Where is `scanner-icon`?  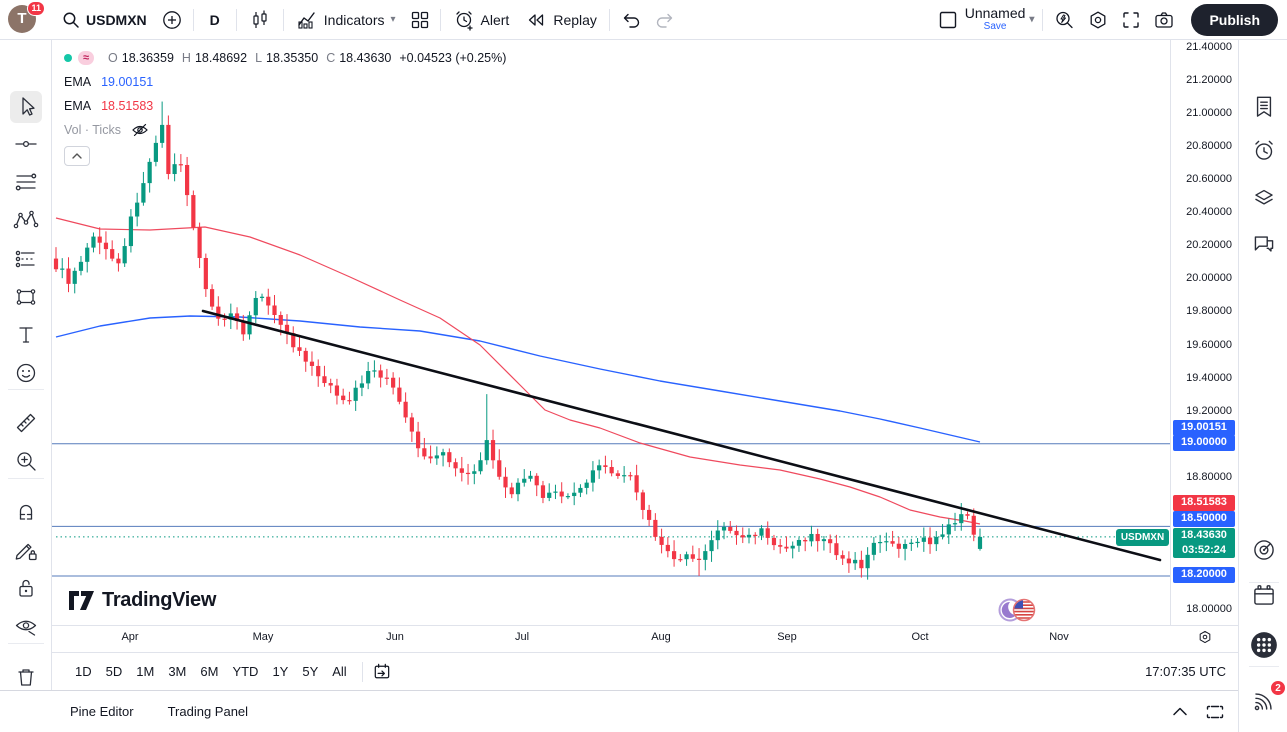
scanner-icon is located at coordinates (1264, 550).